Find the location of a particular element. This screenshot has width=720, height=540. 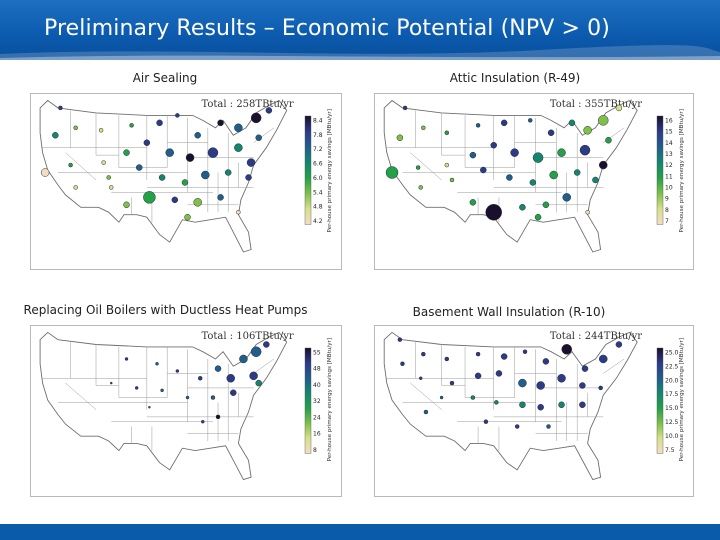

colorbar-tick-label: 48 is located at coordinates (317, 369).